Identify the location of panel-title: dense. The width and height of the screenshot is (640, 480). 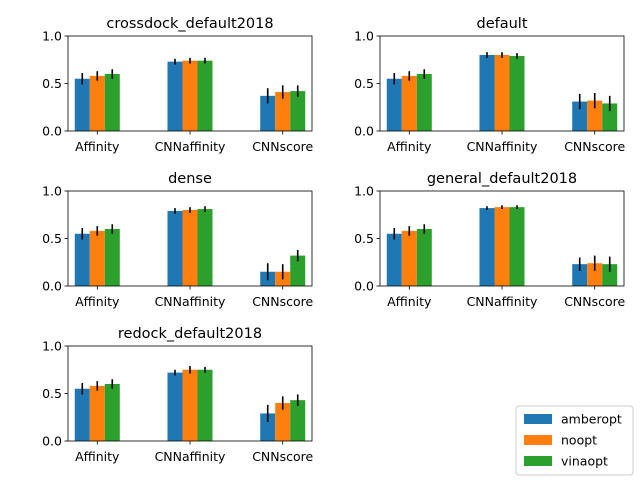
(190, 179).